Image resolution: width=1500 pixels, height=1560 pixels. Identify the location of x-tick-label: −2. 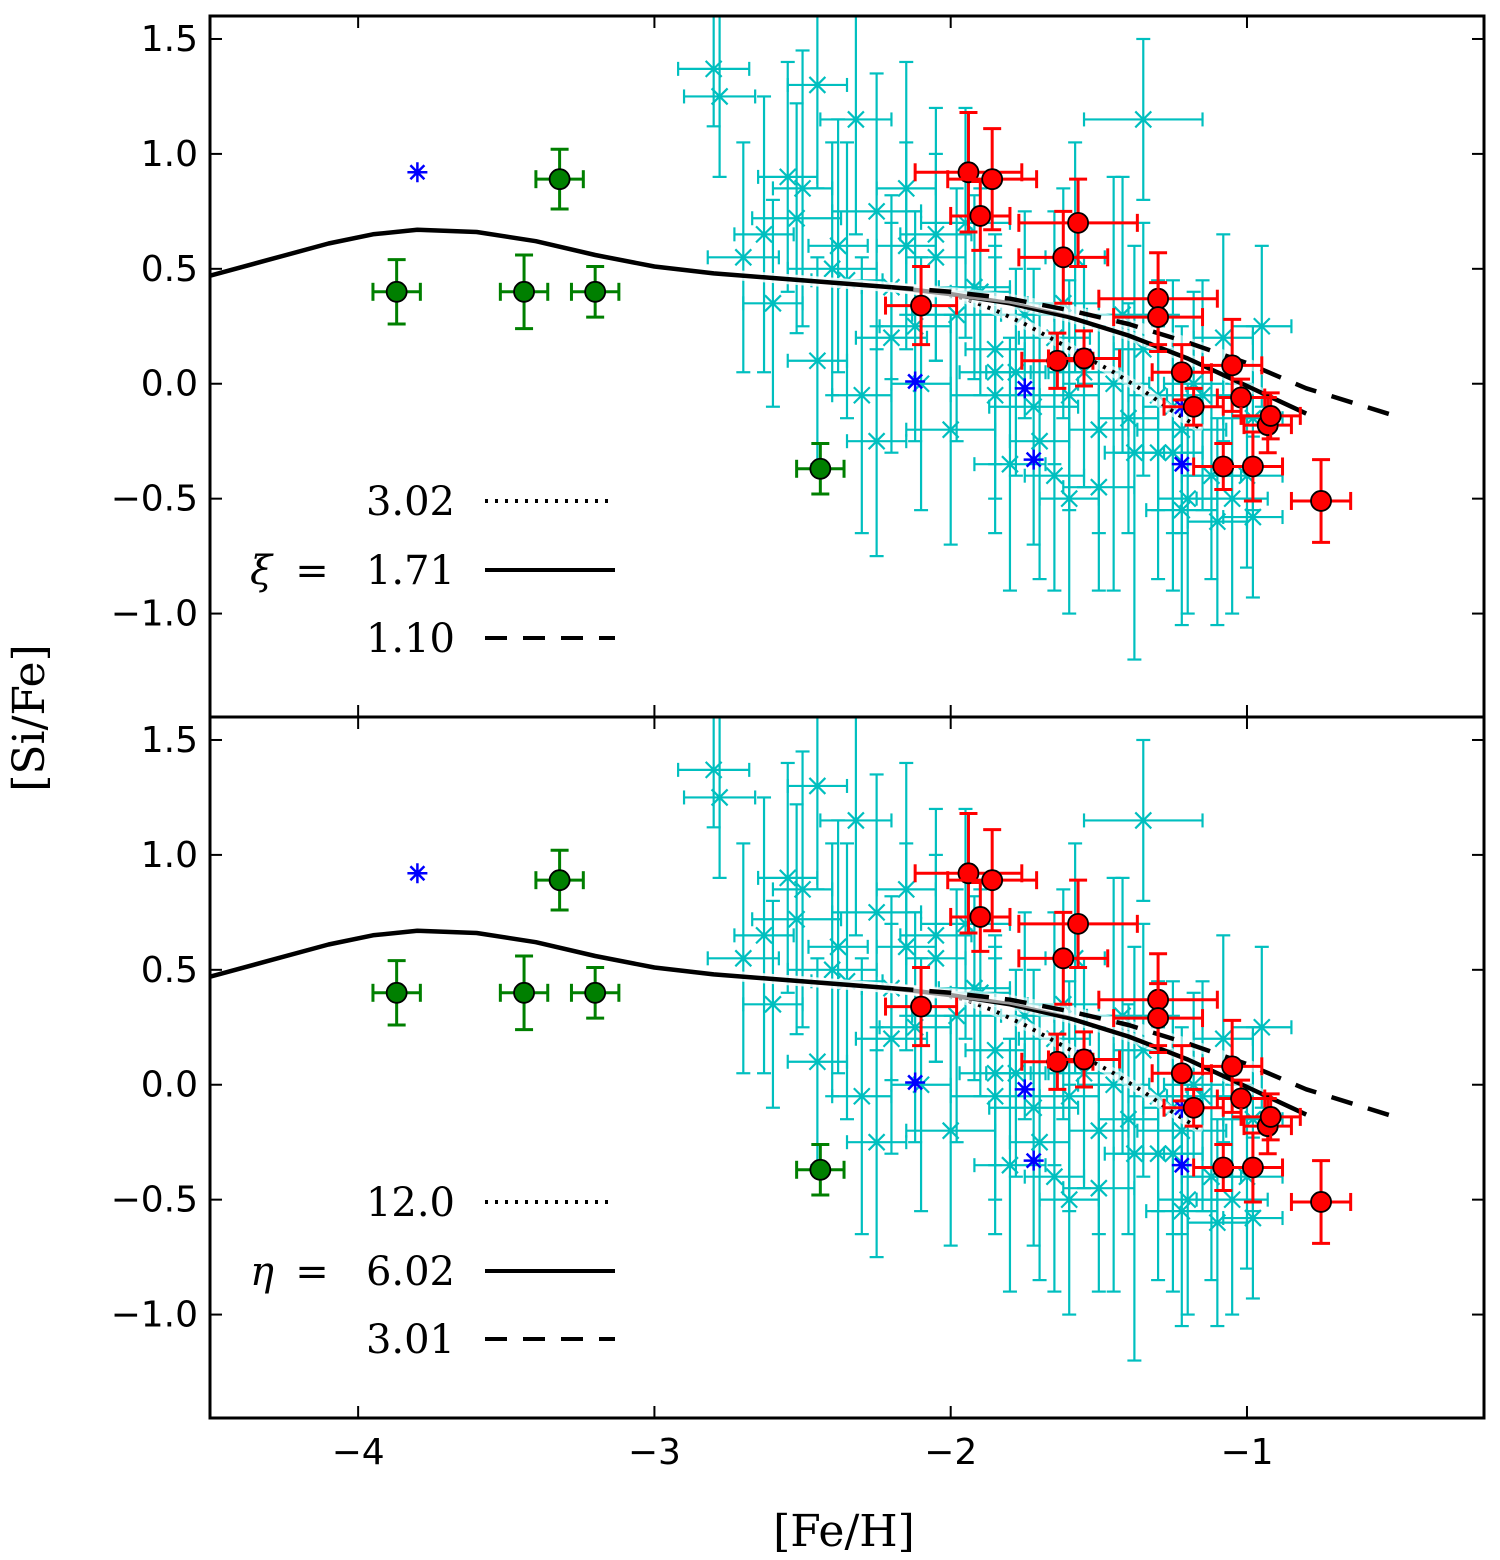
(950, 1452).